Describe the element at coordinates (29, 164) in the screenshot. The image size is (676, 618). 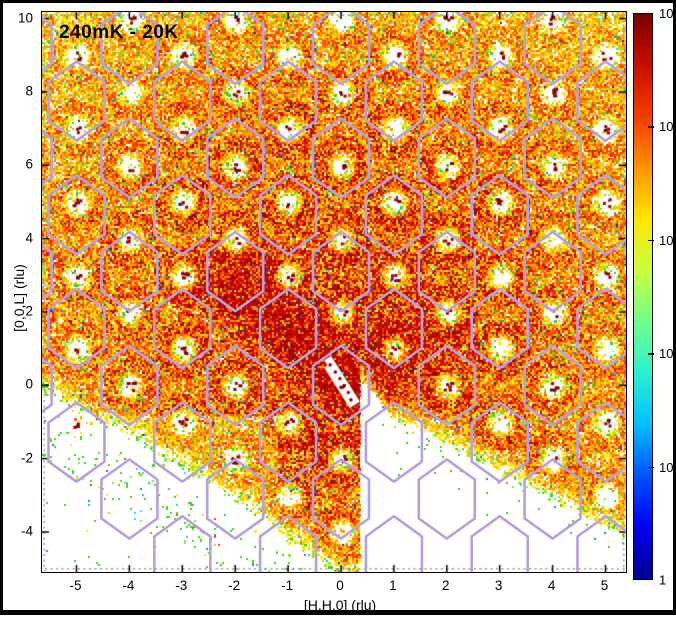
I see `y-tick-label: 6` at that location.